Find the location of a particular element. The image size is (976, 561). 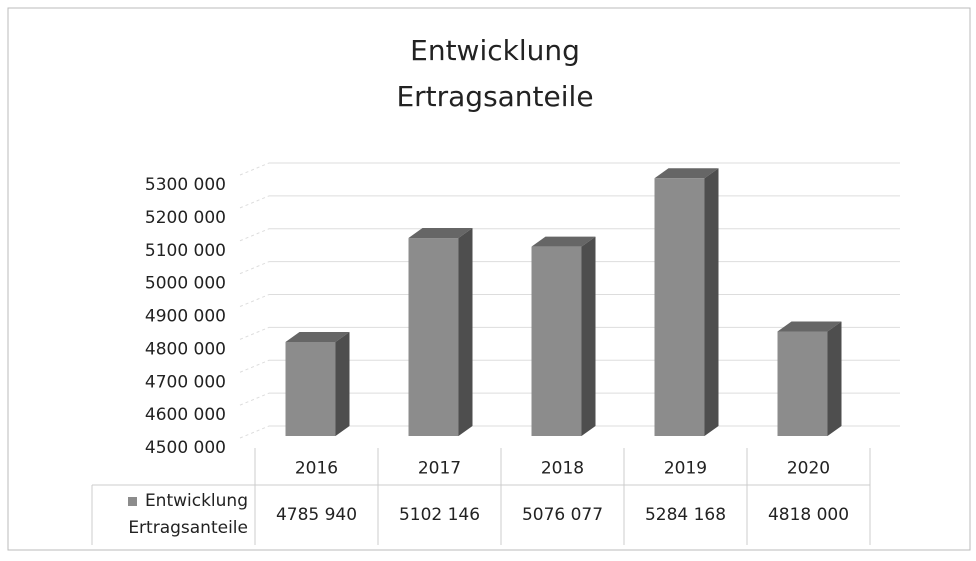

y-tick-label: 5100 000 is located at coordinates (185, 251).